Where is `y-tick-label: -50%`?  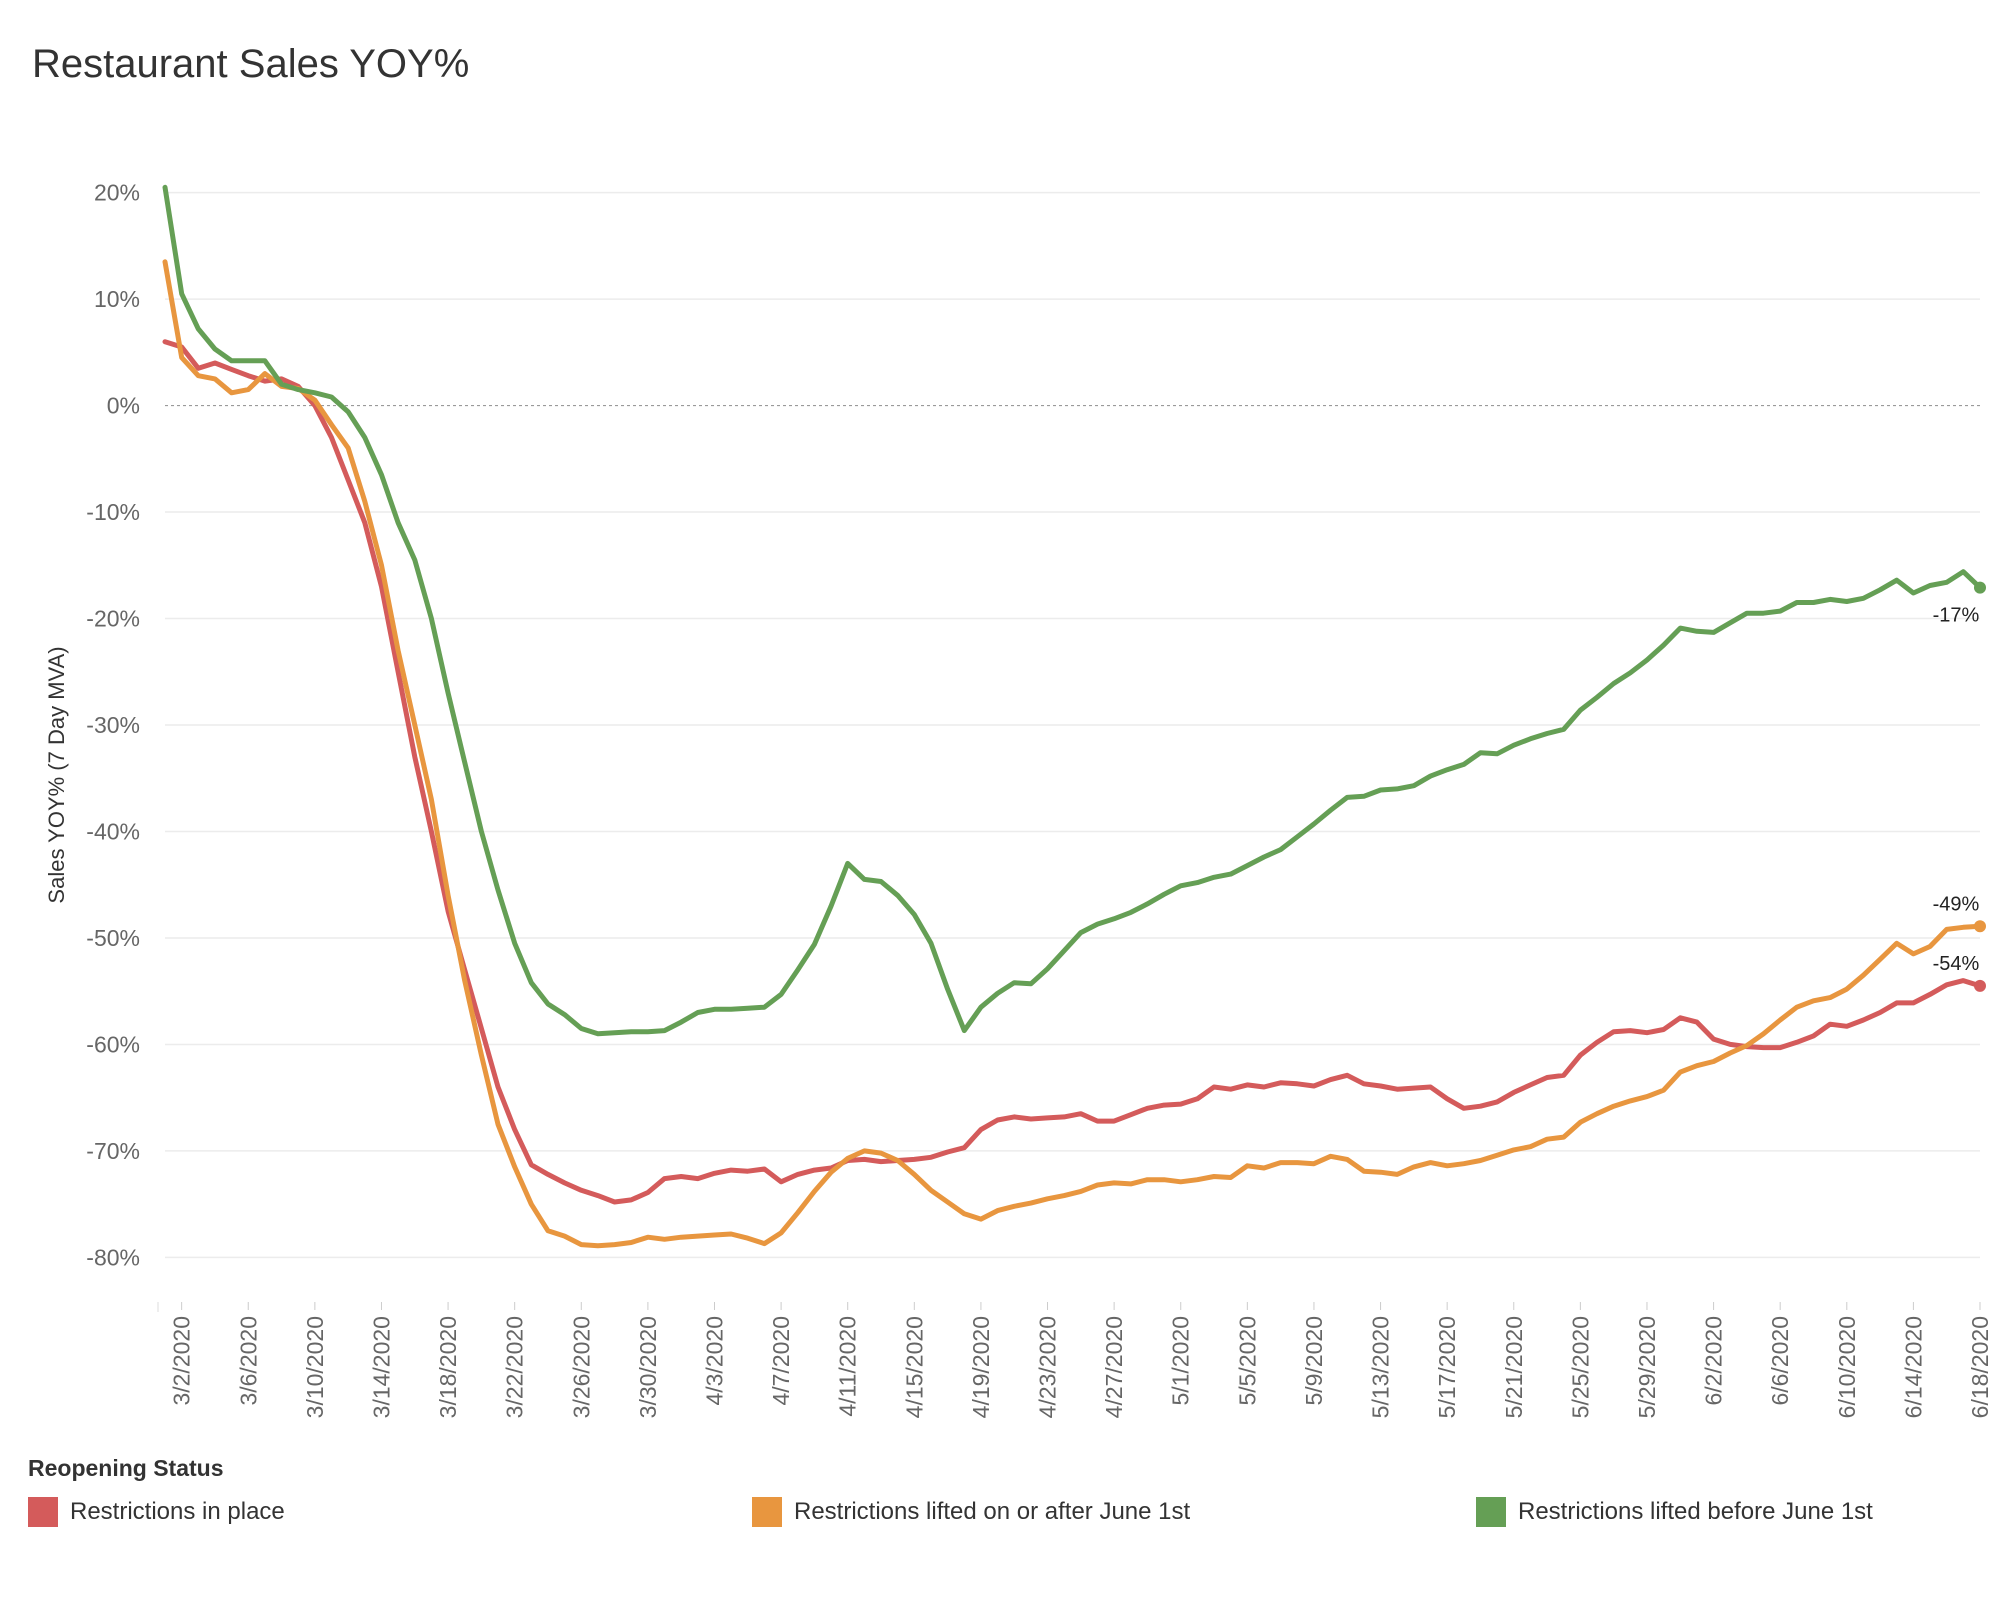 y-tick-label: -50% is located at coordinates (113, 938).